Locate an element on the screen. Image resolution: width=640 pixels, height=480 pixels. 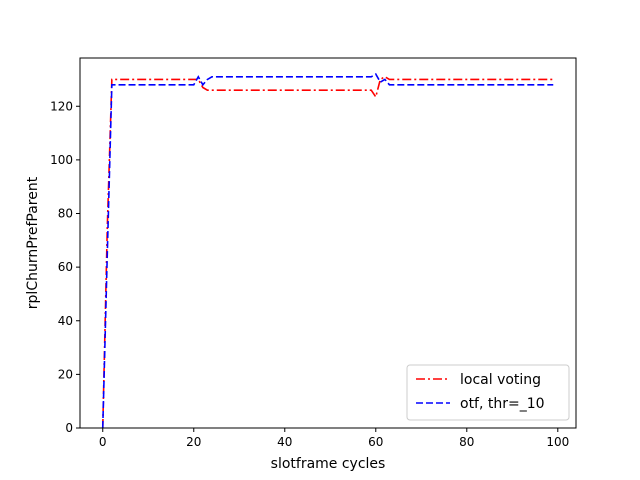
y-tick-label: 120 is located at coordinates (61, 106).